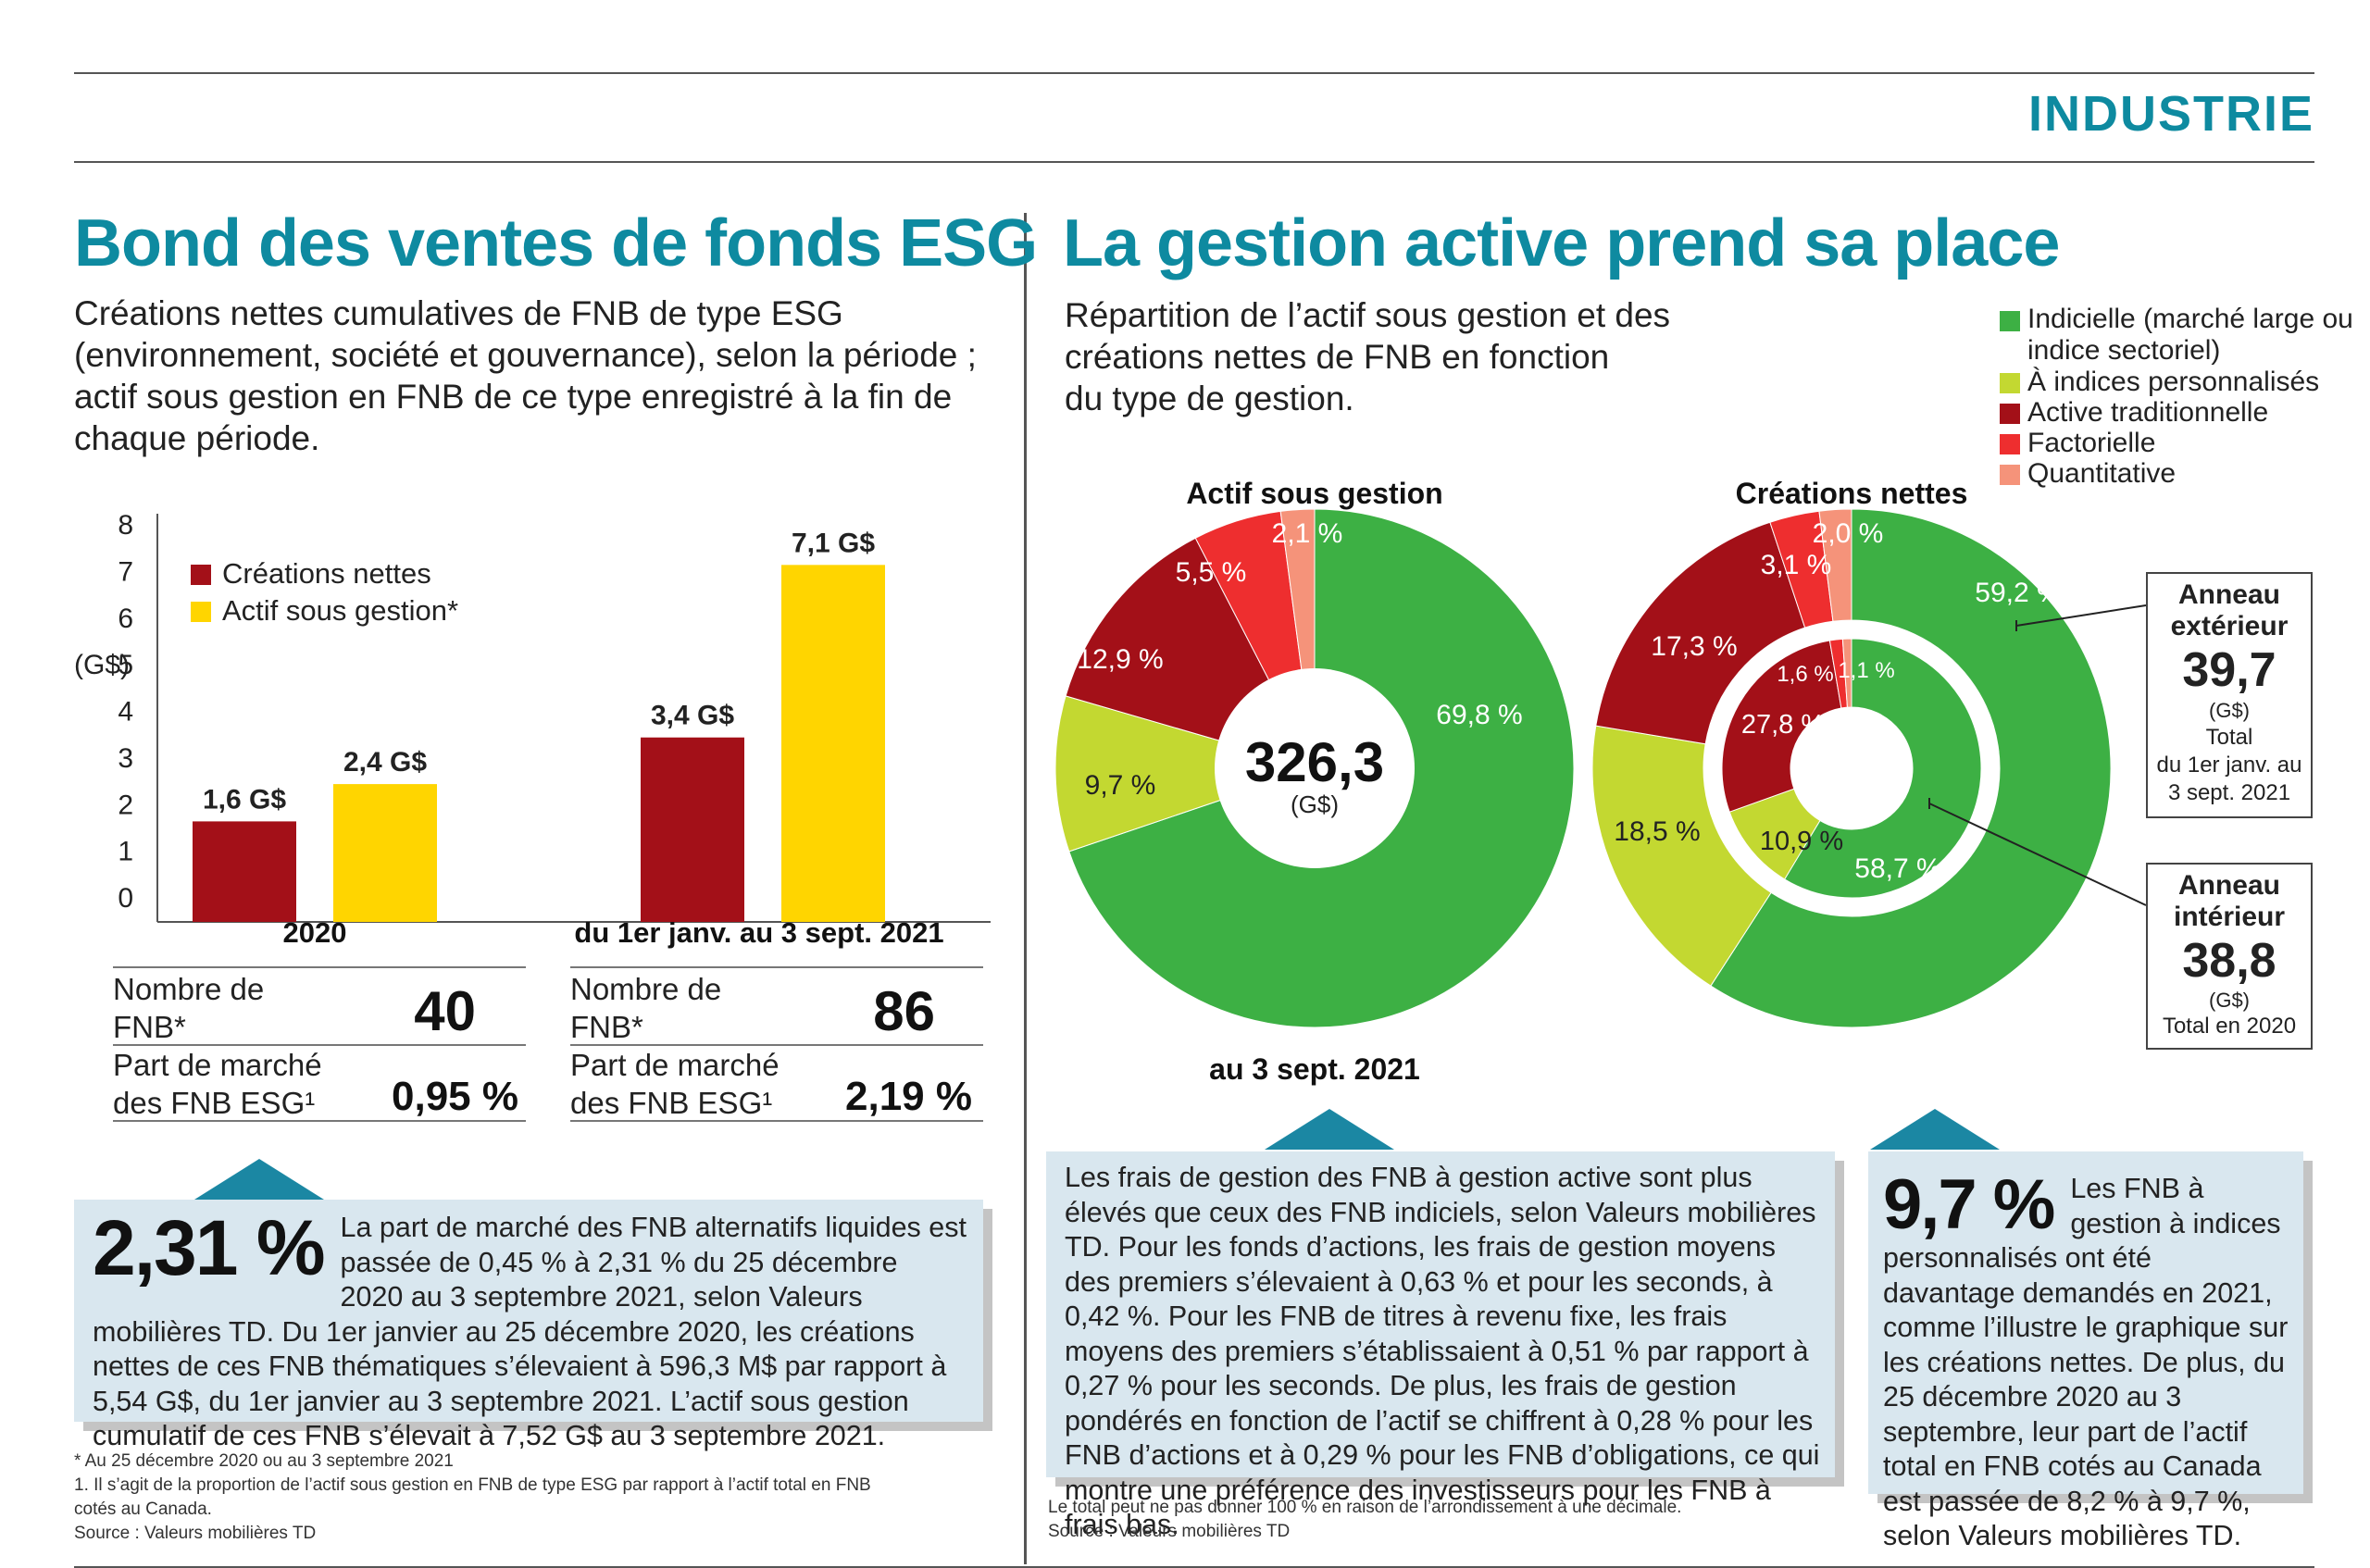 This screenshot has height=1568, width=2370. What do you see at coordinates (1194, 162) in the screenshot?
I see `header-rule` at bounding box center [1194, 162].